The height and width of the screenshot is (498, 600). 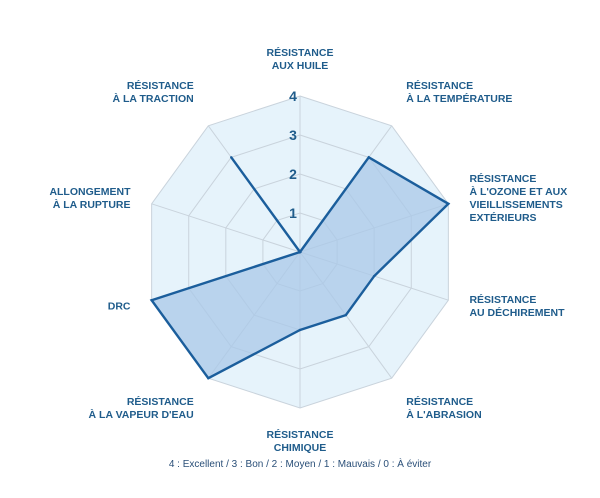 What do you see at coordinates (90, 192) in the screenshot?
I see `axis-label: ALLONGEMENT` at bounding box center [90, 192].